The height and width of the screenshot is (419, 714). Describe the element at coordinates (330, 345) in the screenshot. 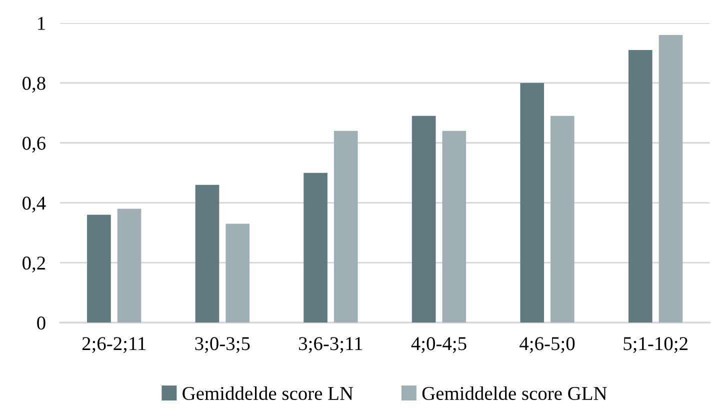

I see `x-tick-label: 3;6-3;11` at that location.